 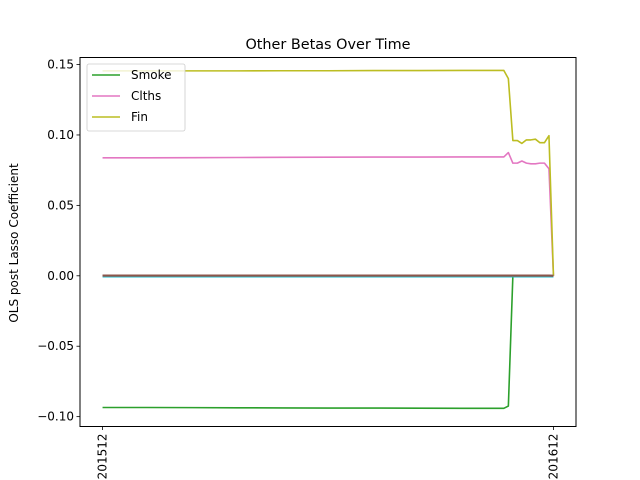 I want to click on chart-title: Other Betas Over Time, so click(x=327, y=45).